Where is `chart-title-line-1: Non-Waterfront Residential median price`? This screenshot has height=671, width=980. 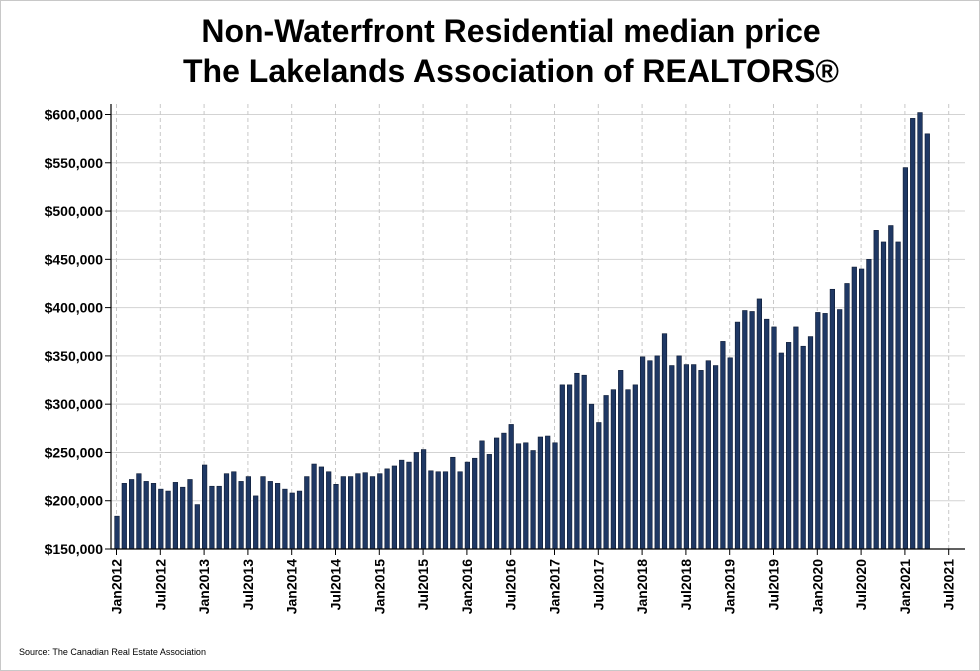 chart-title-line-1: Non-Waterfront Residential median price is located at coordinates (511, 31).